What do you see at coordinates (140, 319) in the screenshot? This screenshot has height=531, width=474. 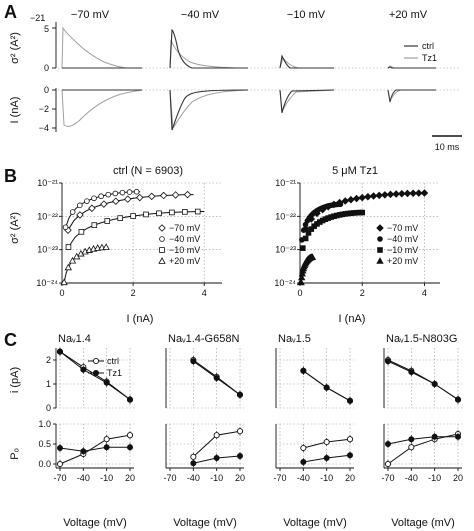 I see `panel-b-left-xlabel: I (nA)` at bounding box center [140, 319].